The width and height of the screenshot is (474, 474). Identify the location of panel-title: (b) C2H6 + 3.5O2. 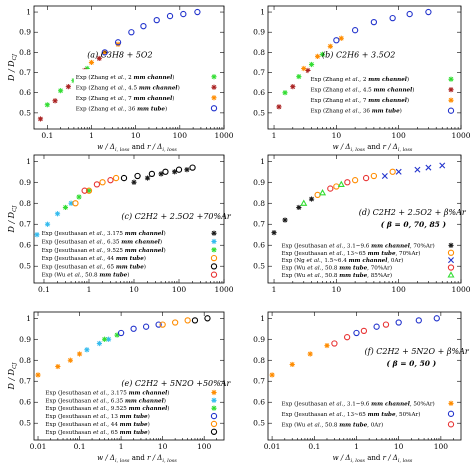
(358, 55).